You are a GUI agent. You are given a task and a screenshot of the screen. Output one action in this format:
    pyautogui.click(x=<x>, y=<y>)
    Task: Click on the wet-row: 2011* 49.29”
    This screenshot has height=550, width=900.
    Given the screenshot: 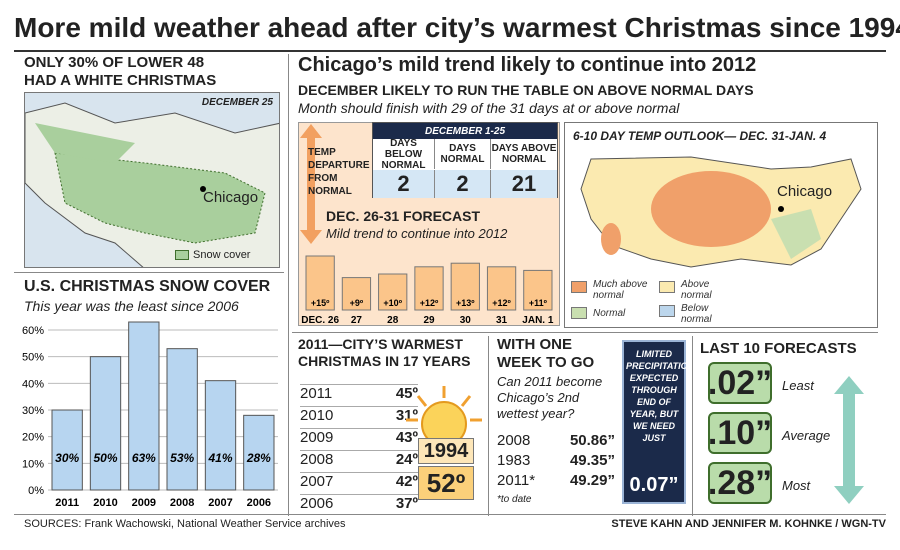 What is the action you would take?
    pyautogui.click(x=556, y=480)
    